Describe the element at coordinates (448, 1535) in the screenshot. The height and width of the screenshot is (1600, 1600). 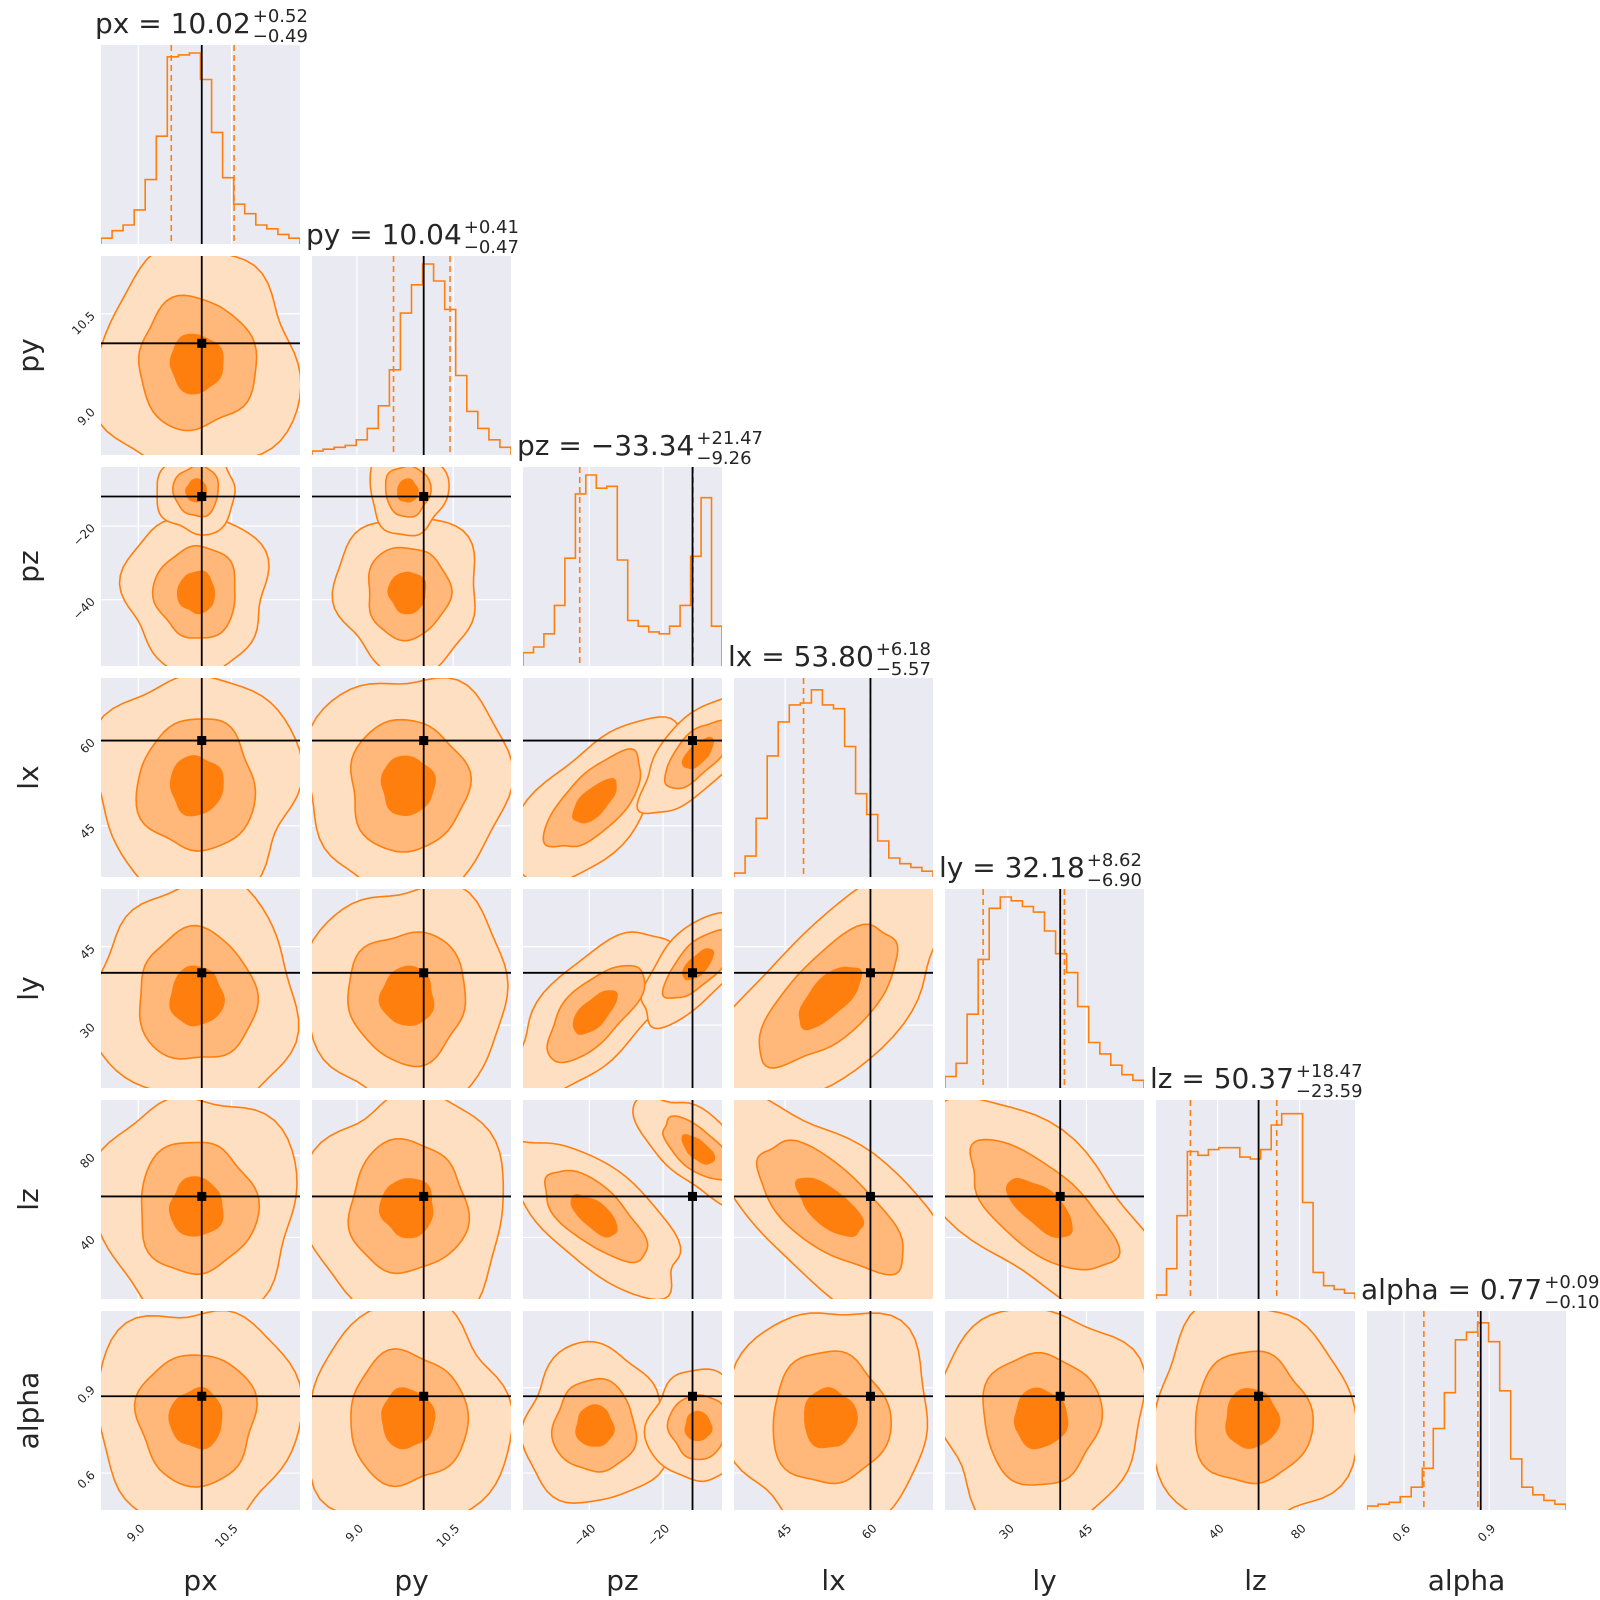
I see `x-tick-label: 10.5` at that location.